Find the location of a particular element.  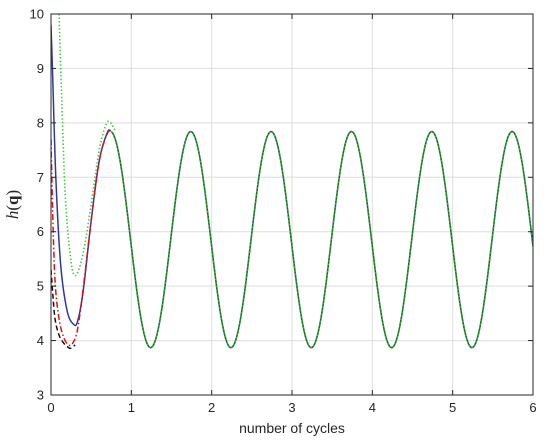

y-axis-label: h(q) is located at coordinates (12, 204).